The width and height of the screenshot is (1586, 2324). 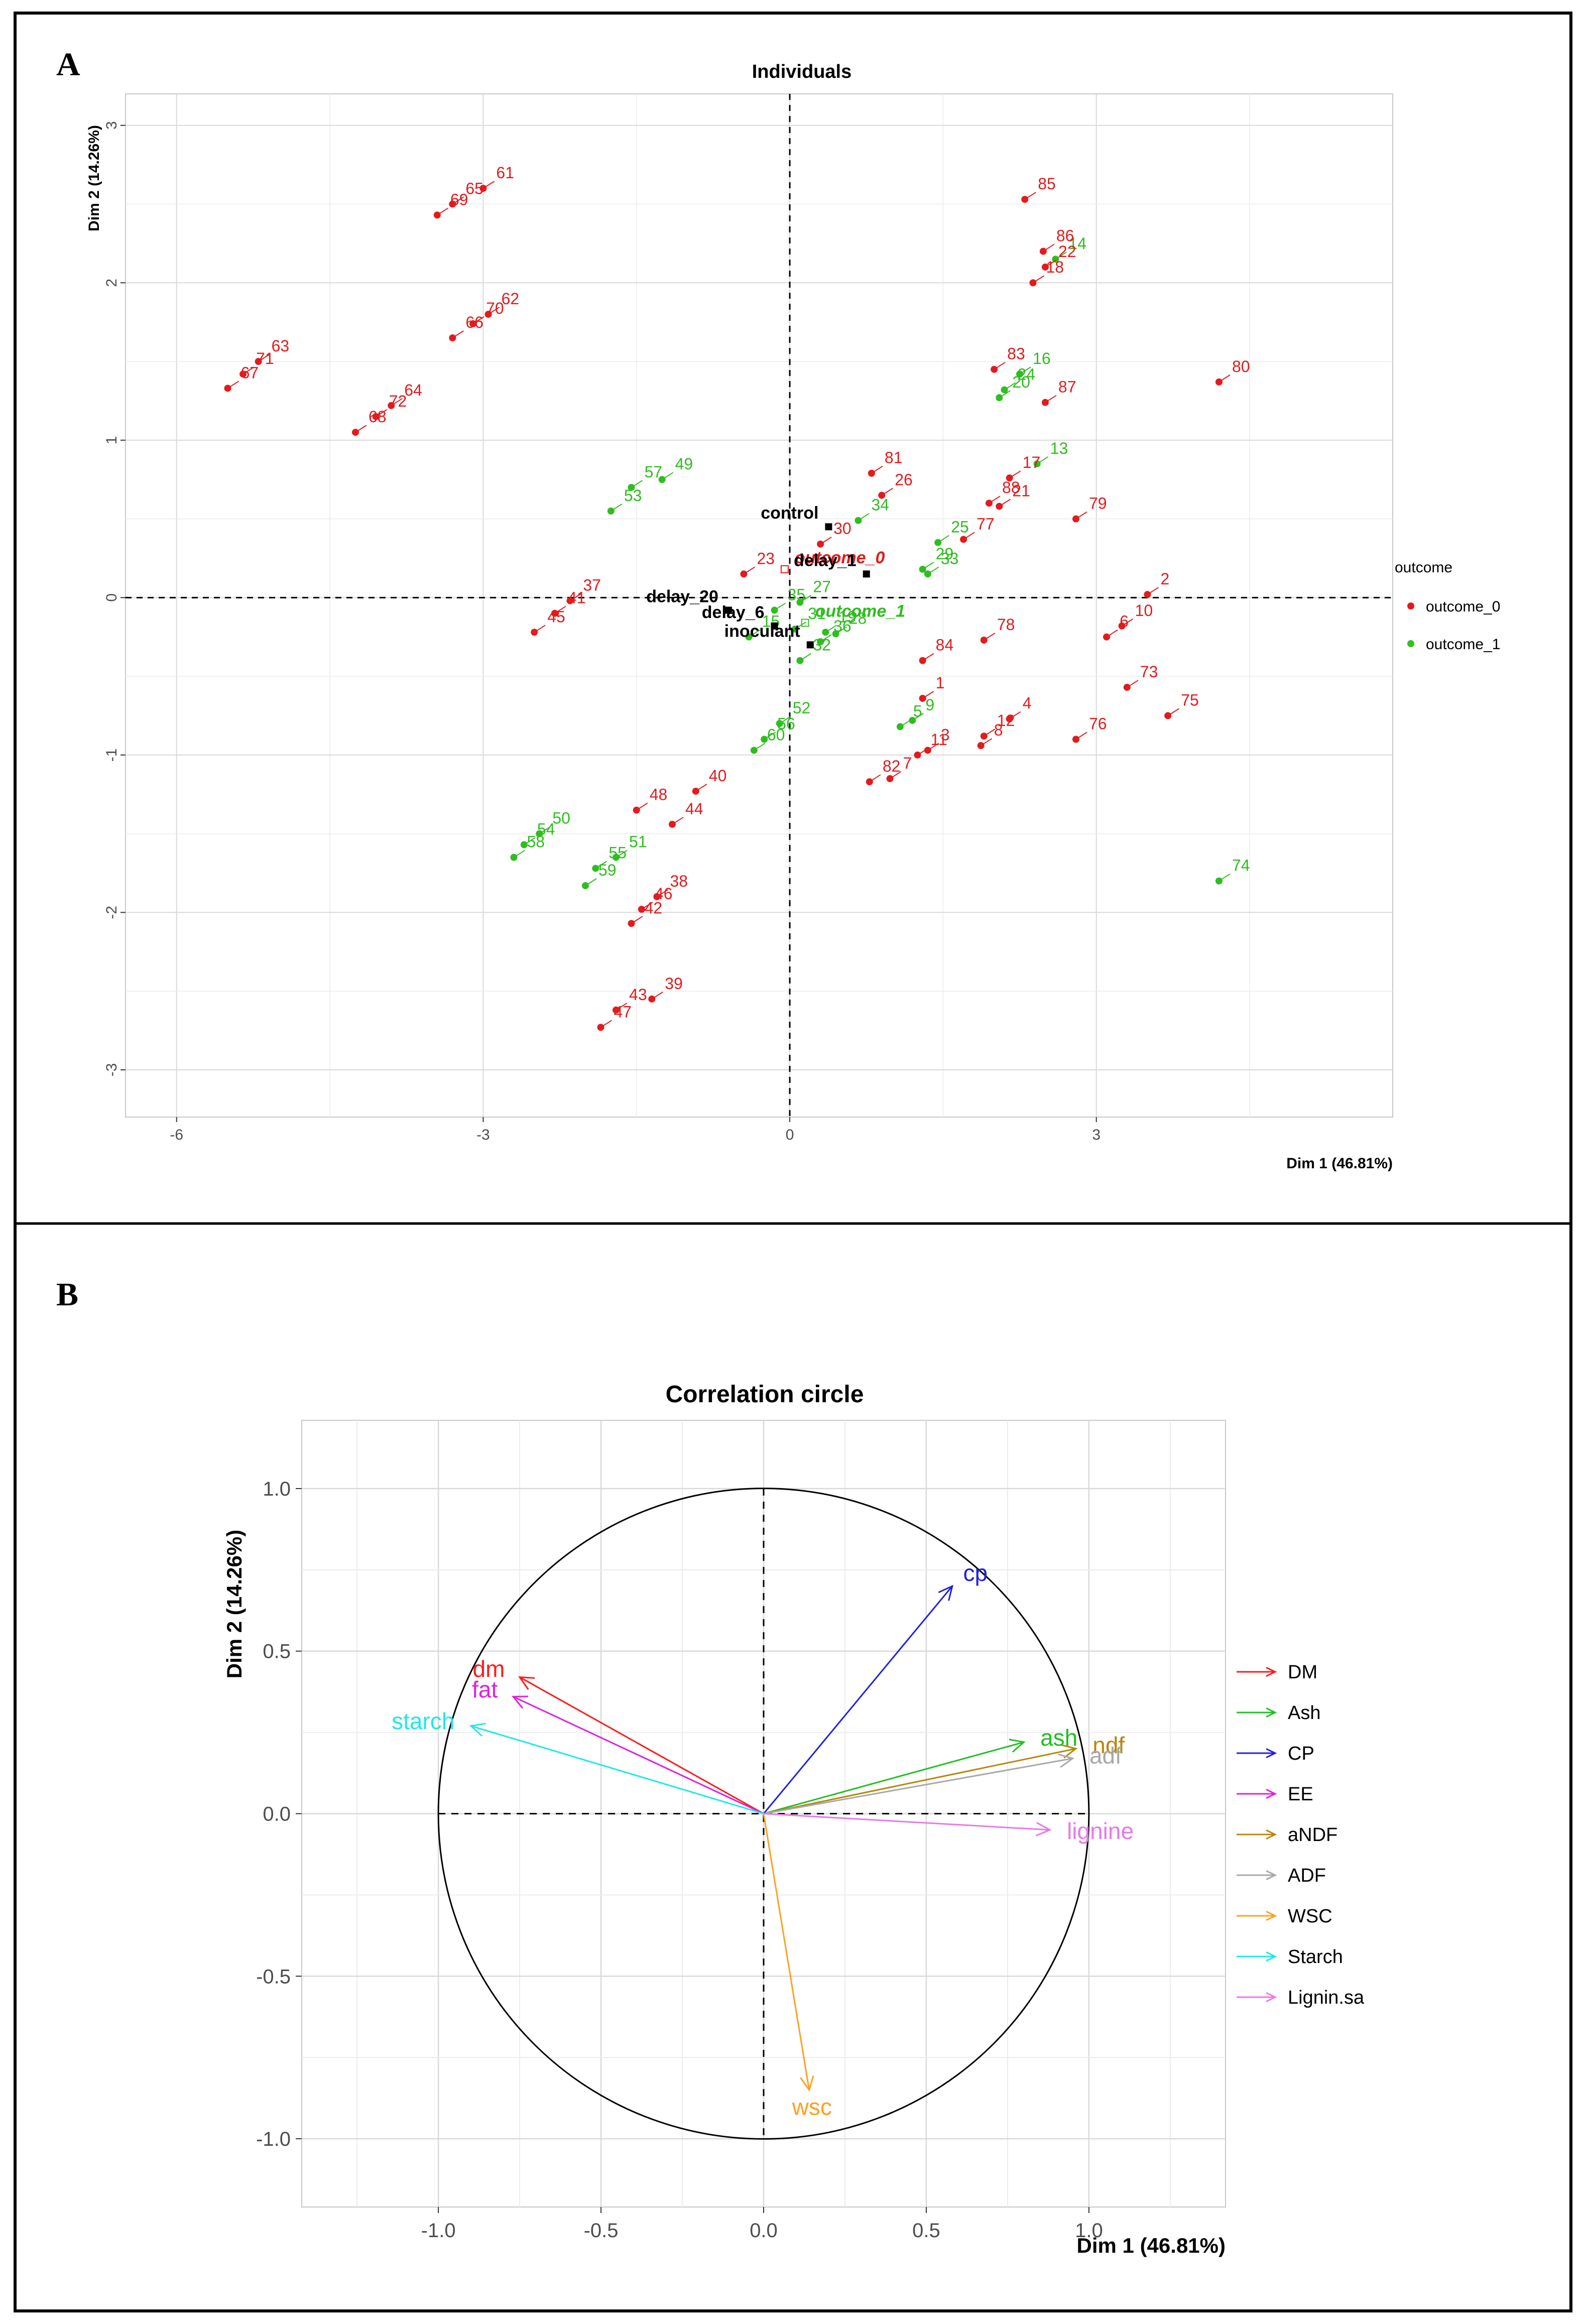 What do you see at coordinates (939, 739) in the screenshot?
I see `svg-text: 11` at bounding box center [939, 739].